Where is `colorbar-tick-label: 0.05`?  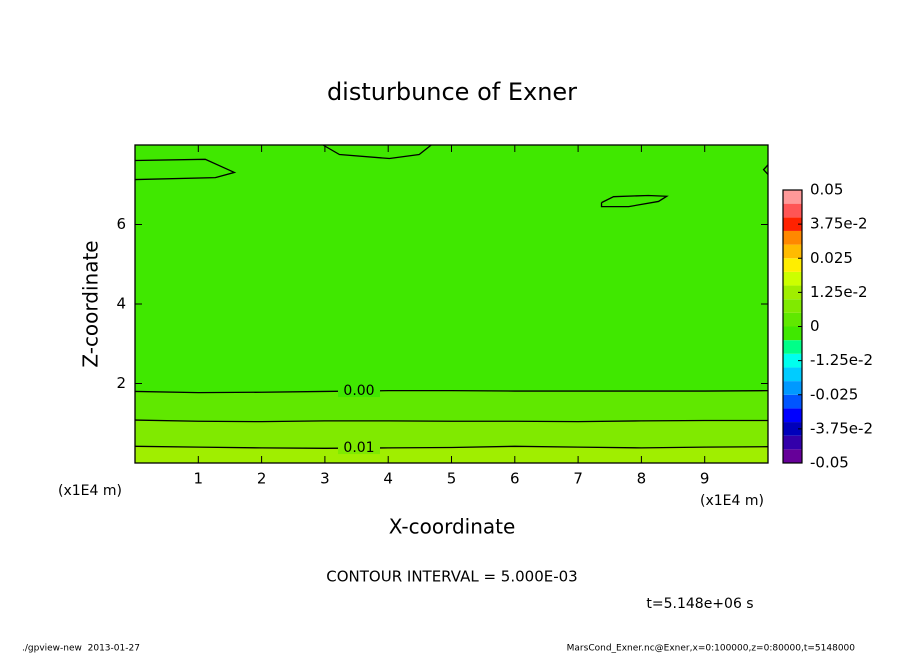
colorbar-tick-label: 0.05 is located at coordinates (826, 190).